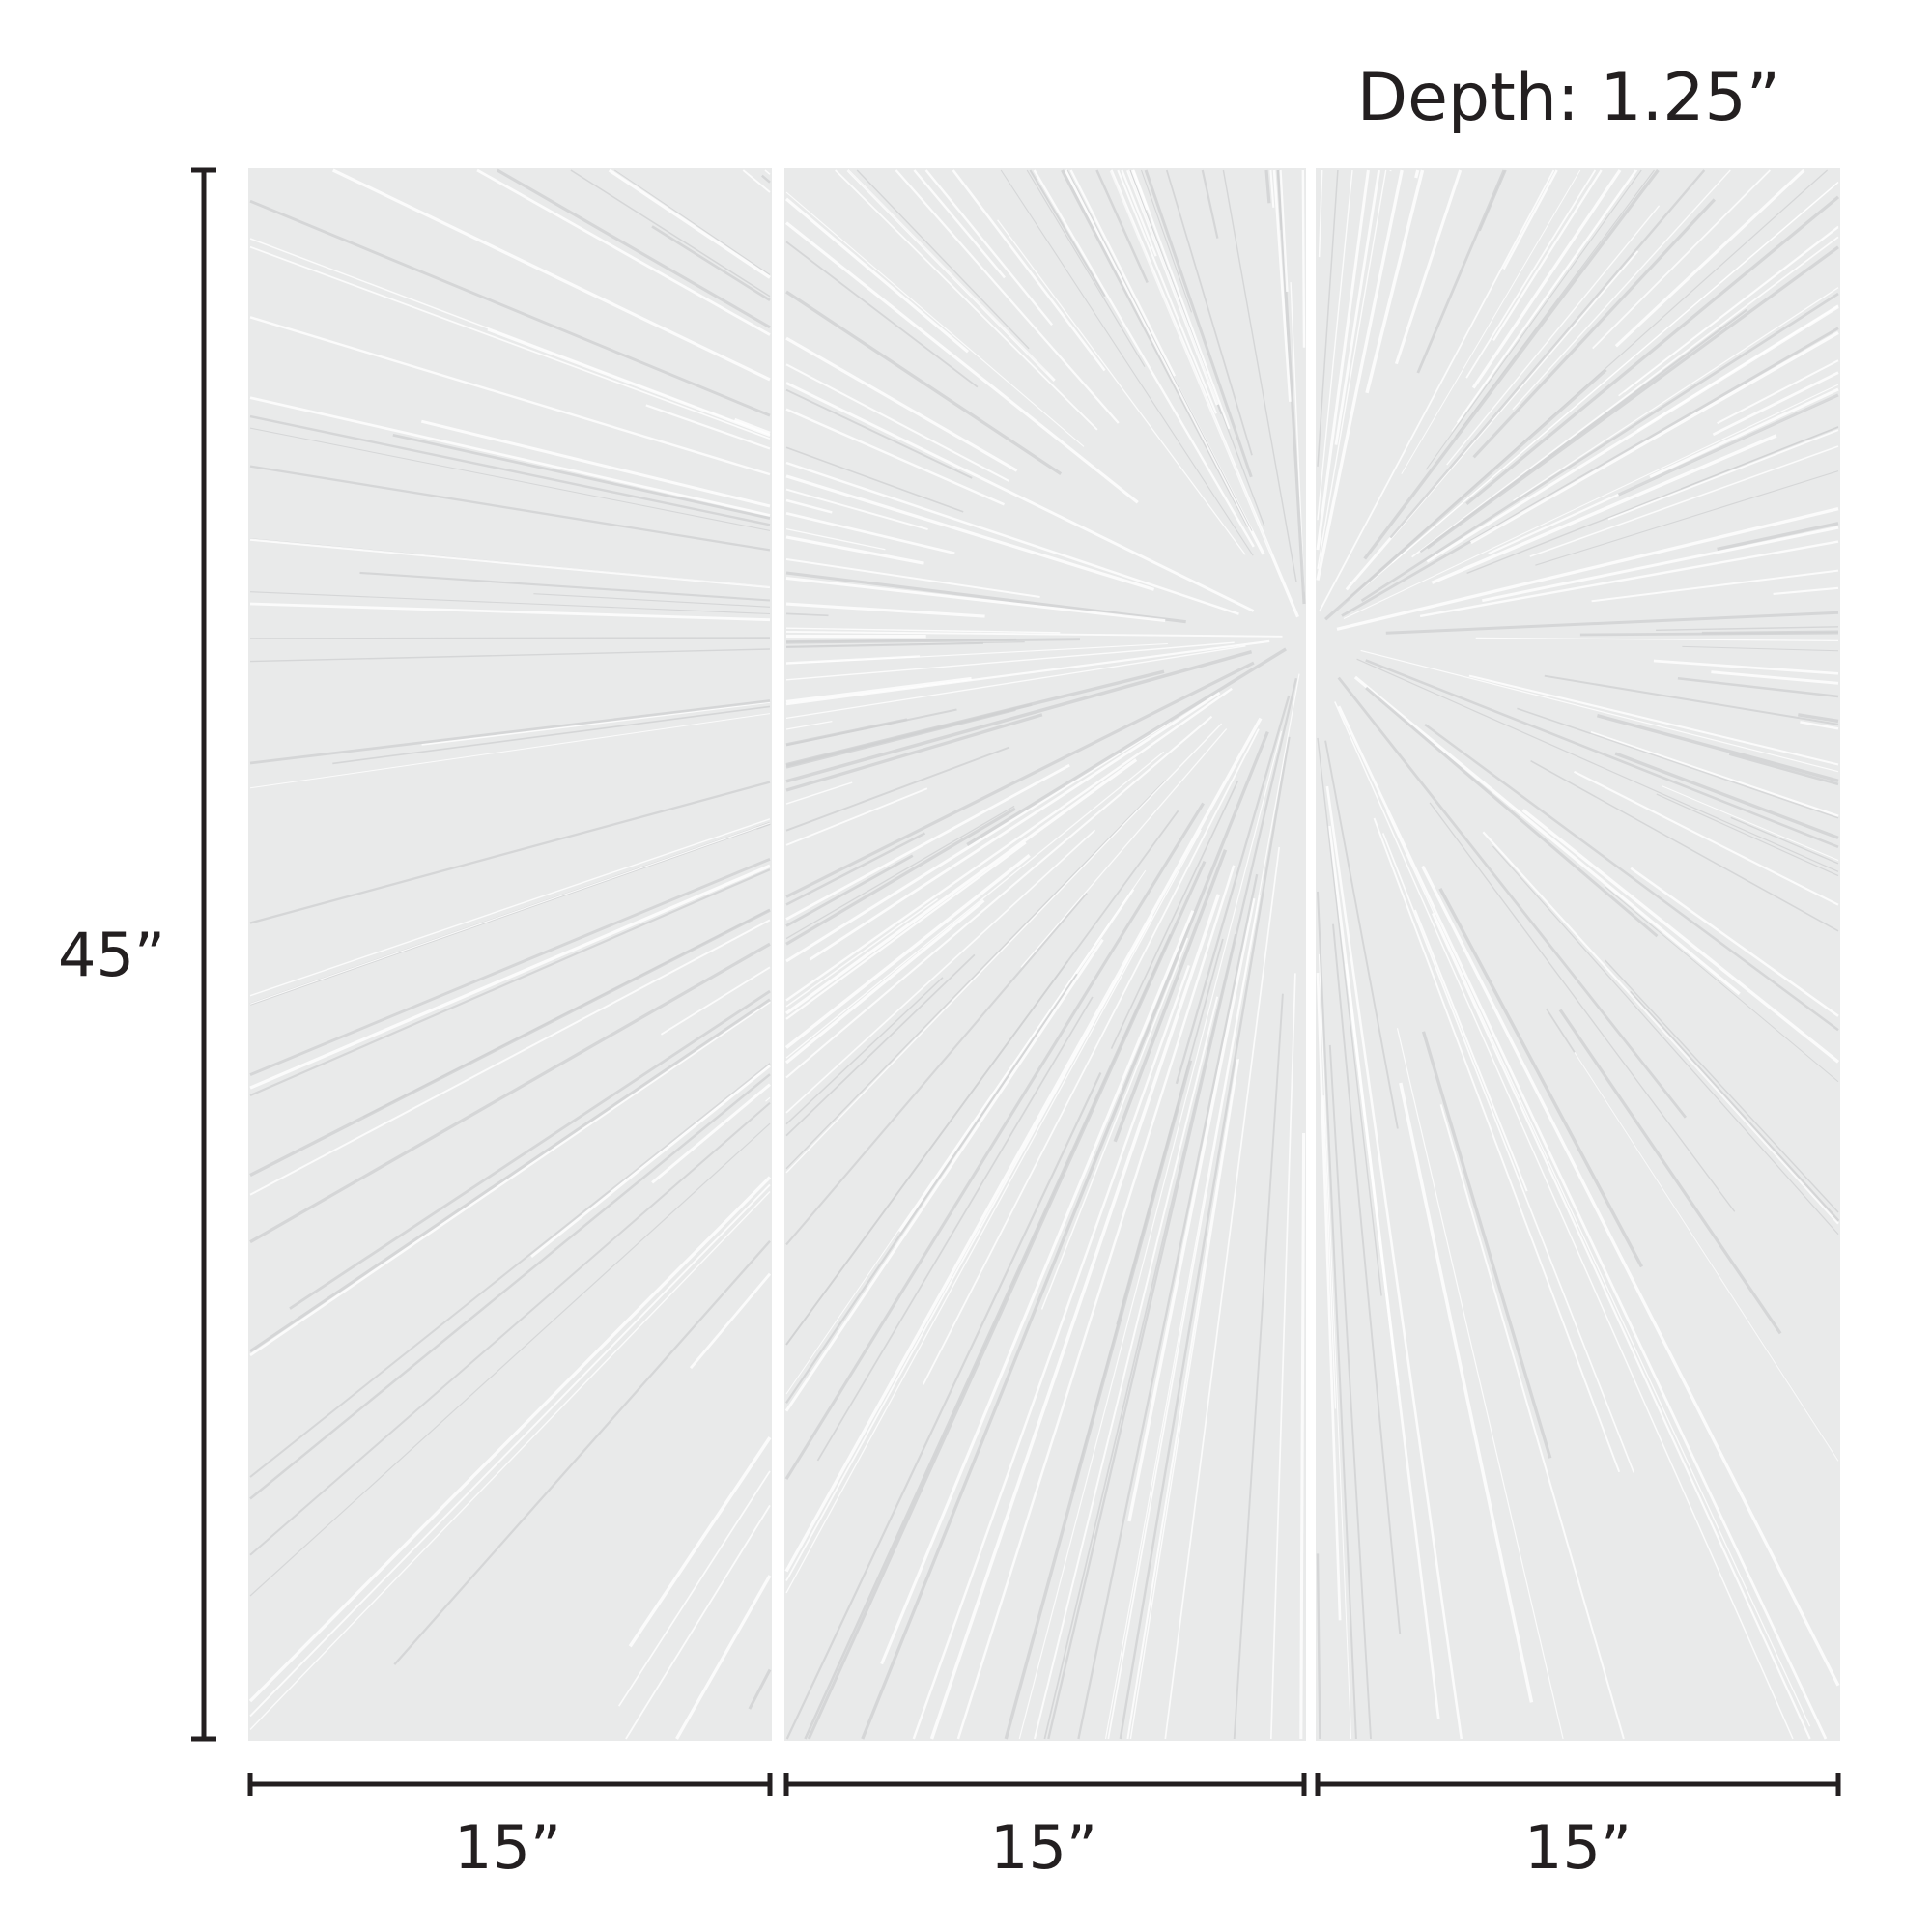  I want to click on width-label-left: 15”, so click(508, 1847).